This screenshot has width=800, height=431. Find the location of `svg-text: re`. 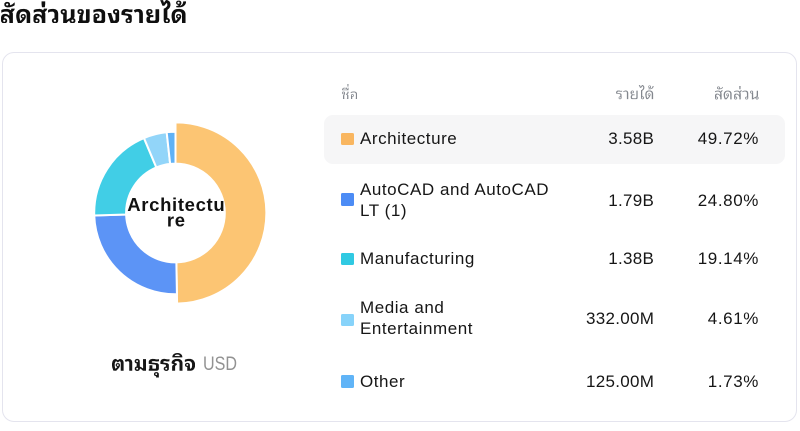

svg-text: re is located at coordinates (176, 219).